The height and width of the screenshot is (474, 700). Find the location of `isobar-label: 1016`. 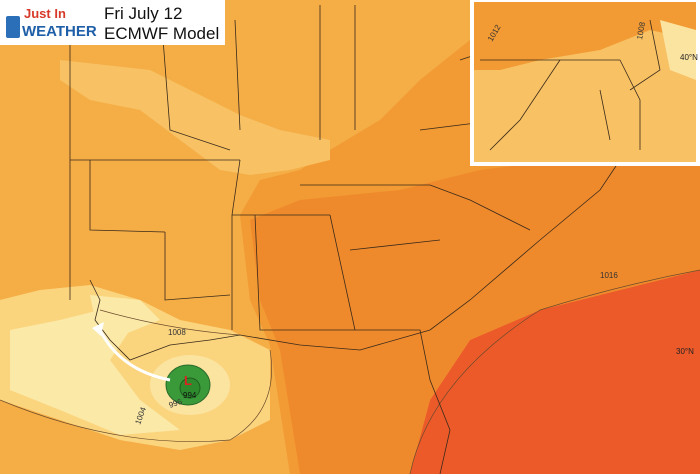

isobar-label: 1016 is located at coordinates (609, 275).